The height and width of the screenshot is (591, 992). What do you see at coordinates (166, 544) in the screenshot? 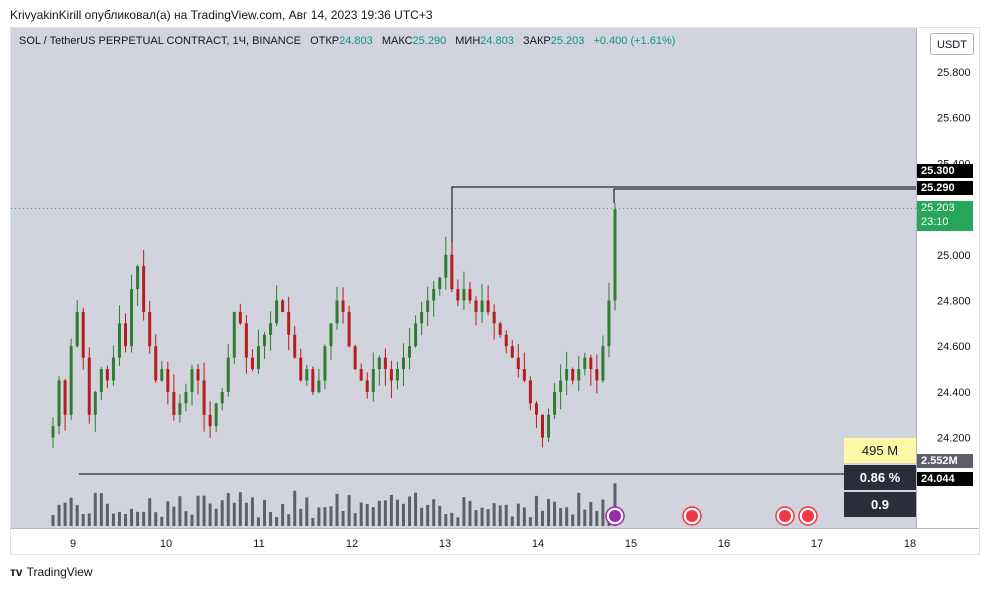
I see `time-tick-label: 10` at bounding box center [166, 544].